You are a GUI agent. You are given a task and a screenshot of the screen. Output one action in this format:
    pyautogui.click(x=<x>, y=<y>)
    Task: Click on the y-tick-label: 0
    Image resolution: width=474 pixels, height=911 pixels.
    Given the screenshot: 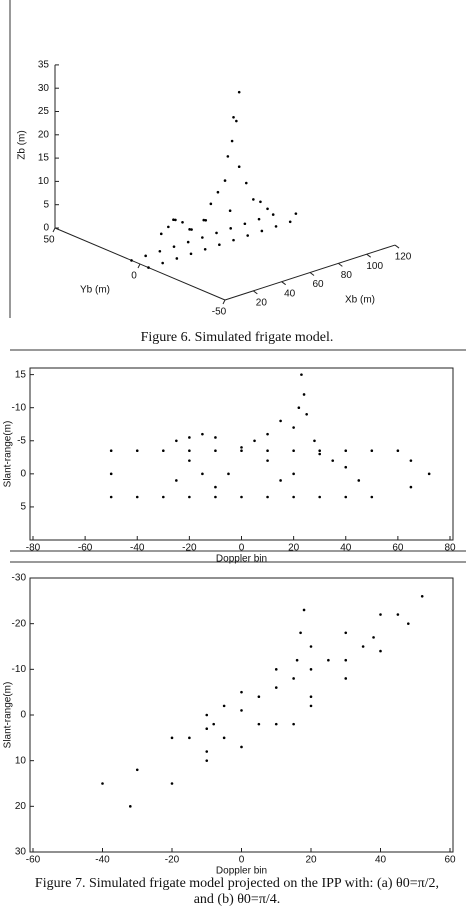 What is the action you would take?
    pyautogui.click(x=134, y=276)
    